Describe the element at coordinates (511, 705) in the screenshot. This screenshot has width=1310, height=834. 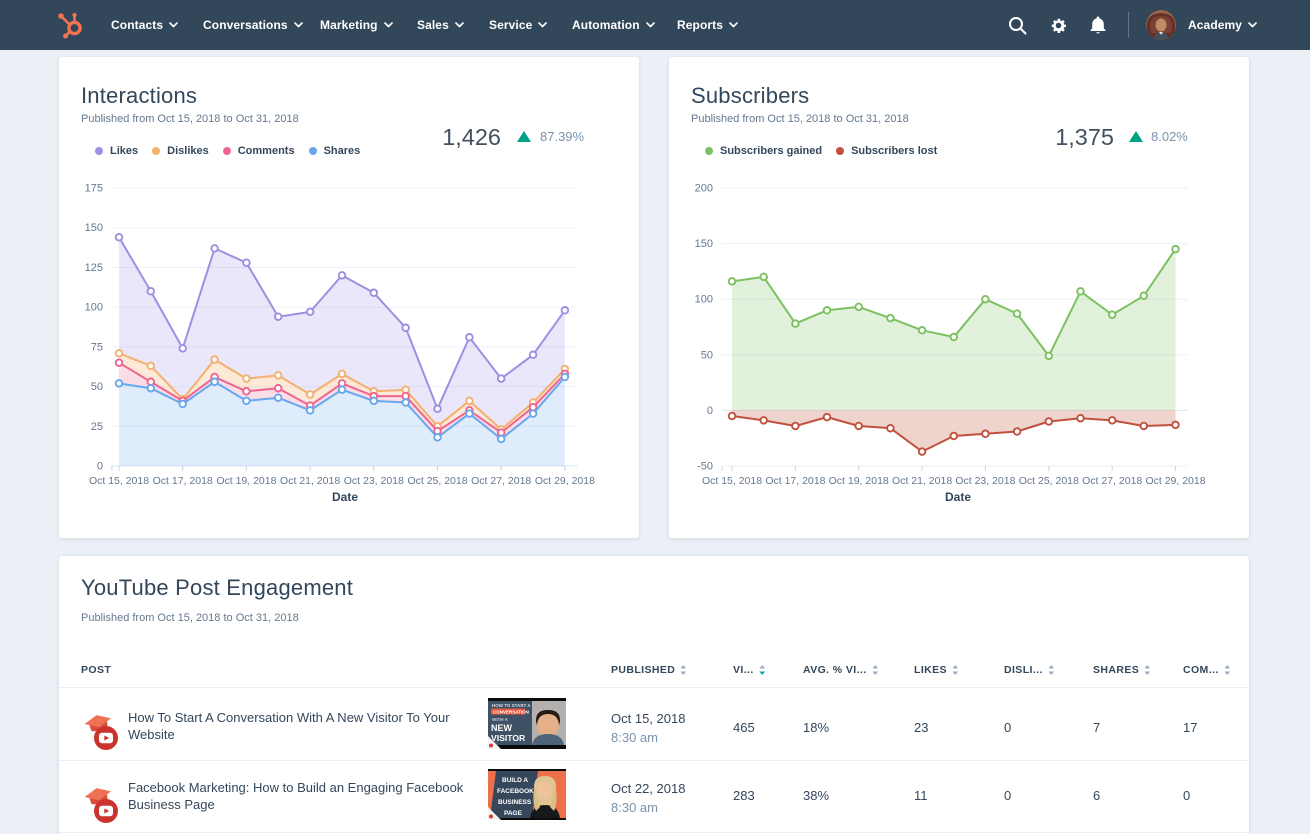
I see `svg-text: HOW TO START A` at that location.